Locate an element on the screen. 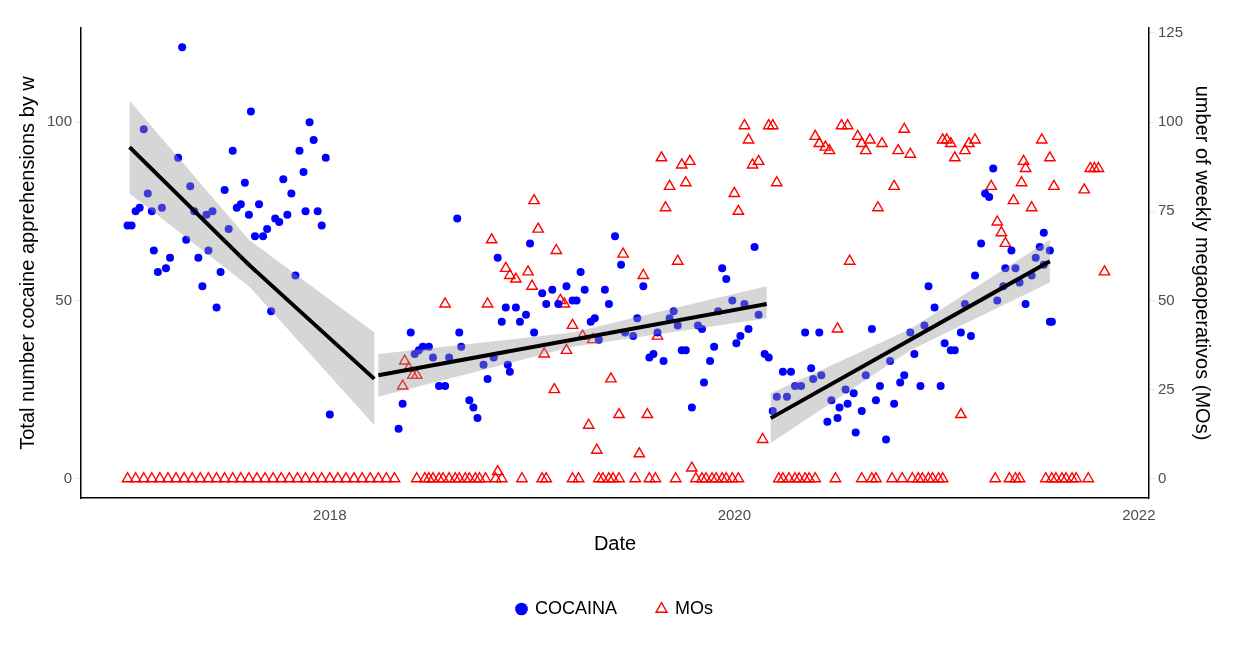  y-tick-label: 100 is located at coordinates (60, 121).